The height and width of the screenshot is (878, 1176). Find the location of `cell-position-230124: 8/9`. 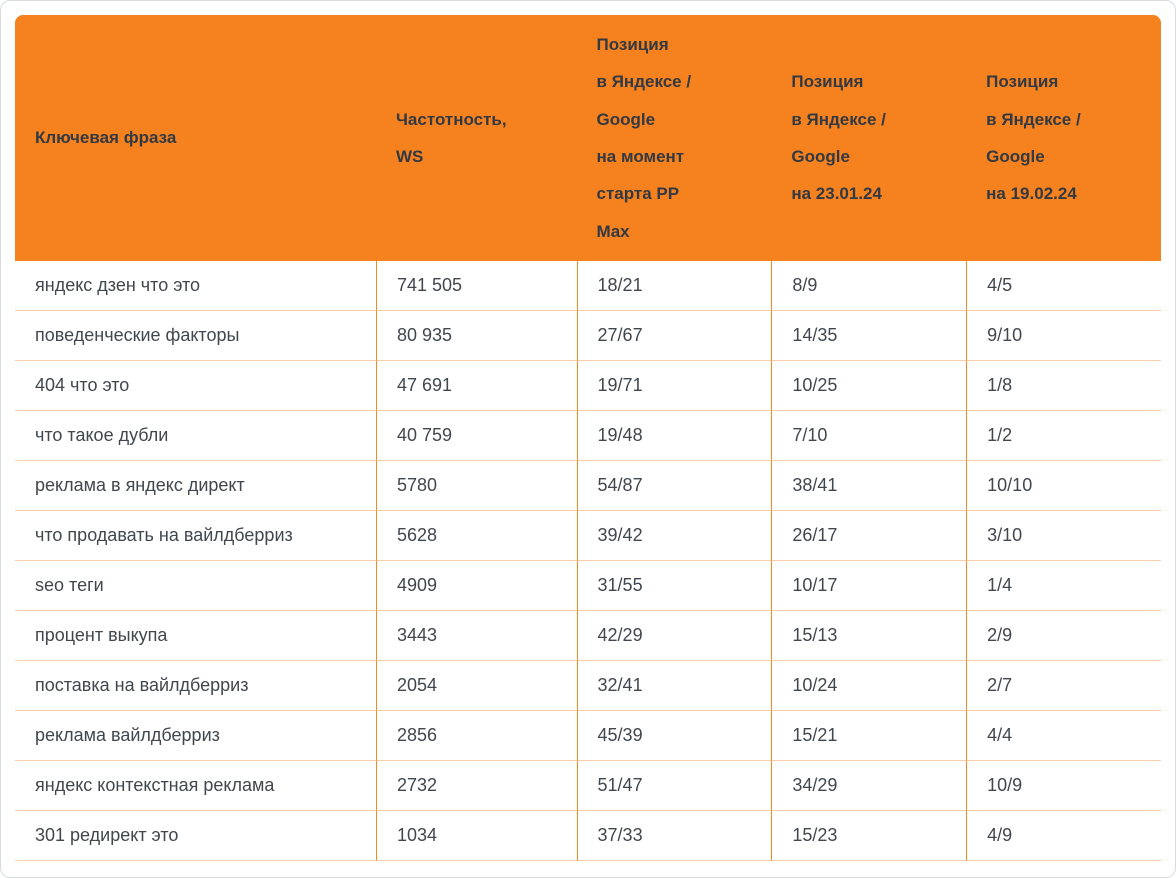

cell-position-230124: 8/9 is located at coordinates (869, 286).